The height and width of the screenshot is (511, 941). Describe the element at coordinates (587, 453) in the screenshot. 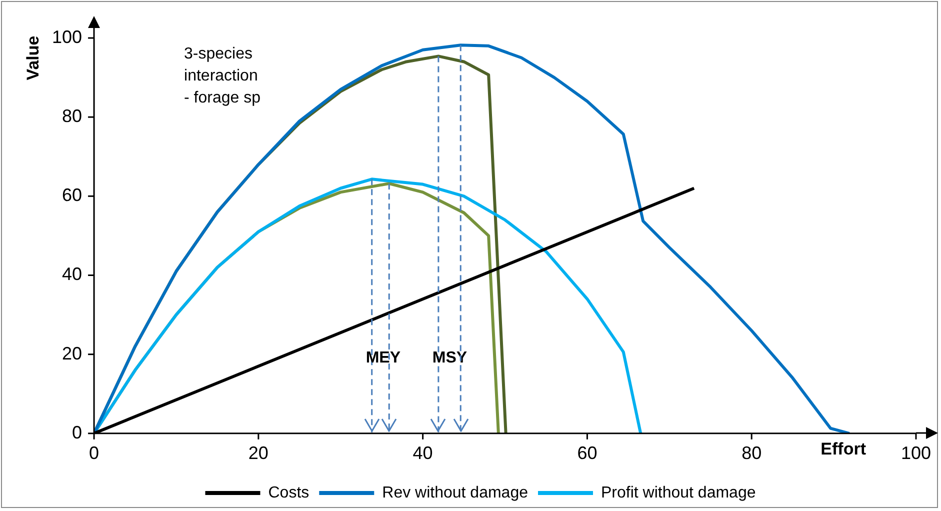

I see `x-tick-label: 60` at that location.